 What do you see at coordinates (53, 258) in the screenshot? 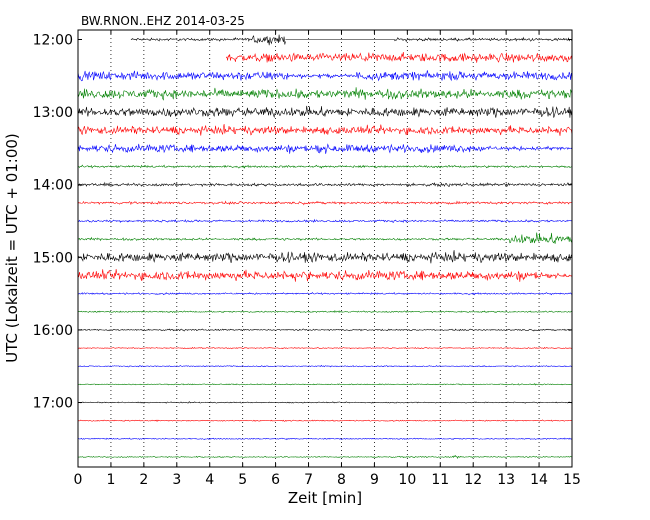
I see `y-tick-label: 15:00` at bounding box center [53, 258].